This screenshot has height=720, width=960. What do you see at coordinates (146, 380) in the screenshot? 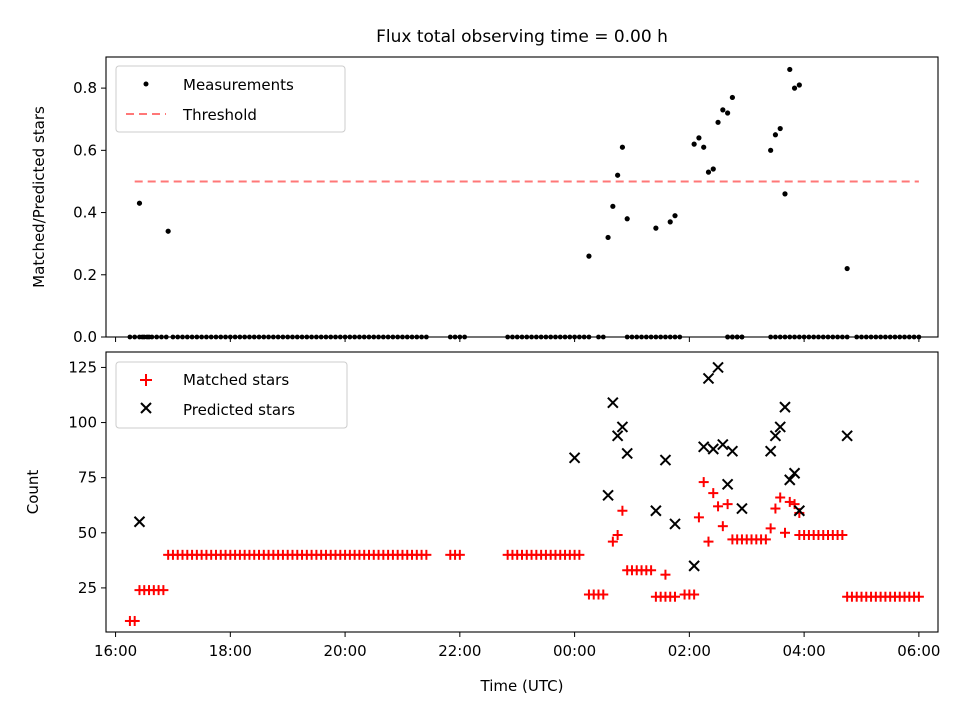
I see `legend-matched-marker` at bounding box center [146, 380].